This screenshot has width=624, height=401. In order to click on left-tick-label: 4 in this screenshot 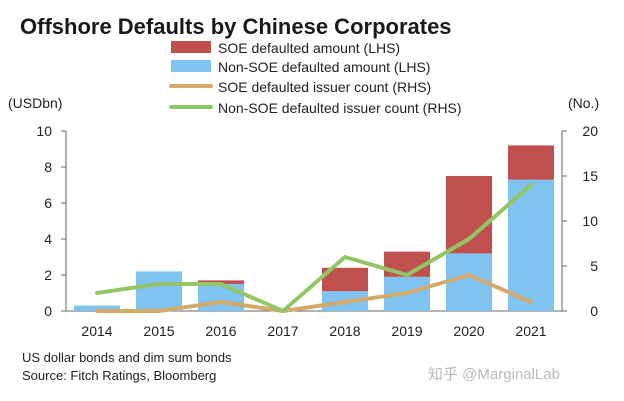, I will do `click(48, 239)`.